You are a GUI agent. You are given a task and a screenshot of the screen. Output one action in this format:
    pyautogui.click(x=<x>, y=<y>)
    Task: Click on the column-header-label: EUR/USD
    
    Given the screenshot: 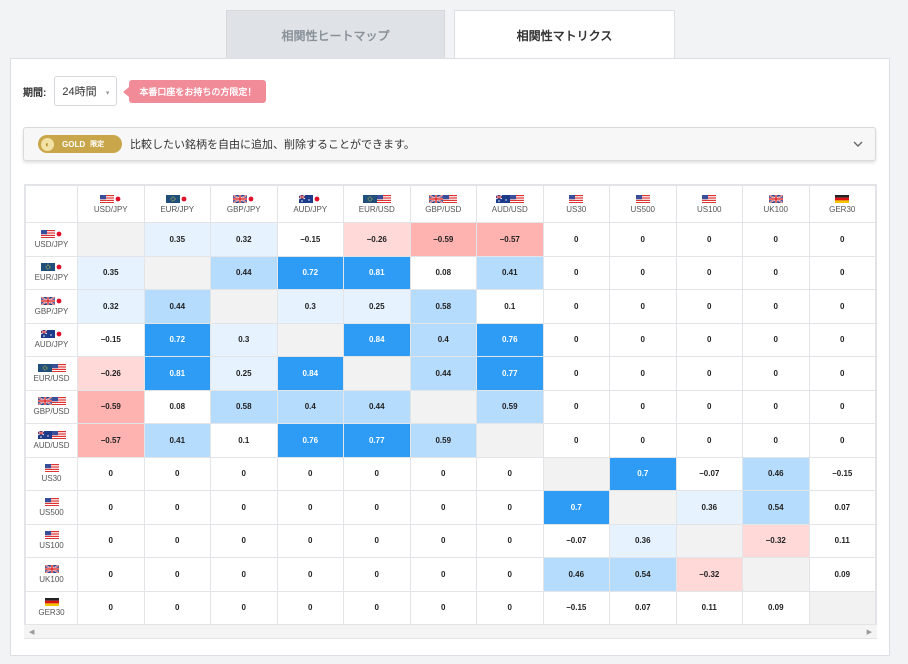 What is the action you would take?
    pyautogui.click(x=376, y=209)
    